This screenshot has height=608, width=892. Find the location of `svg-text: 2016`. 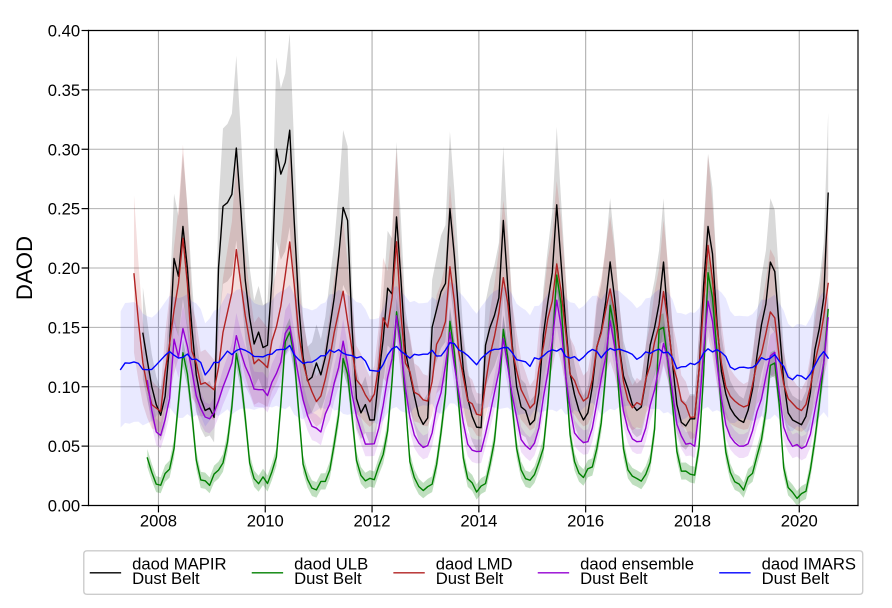

svg-text: 2016 is located at coordinates (585, 521).